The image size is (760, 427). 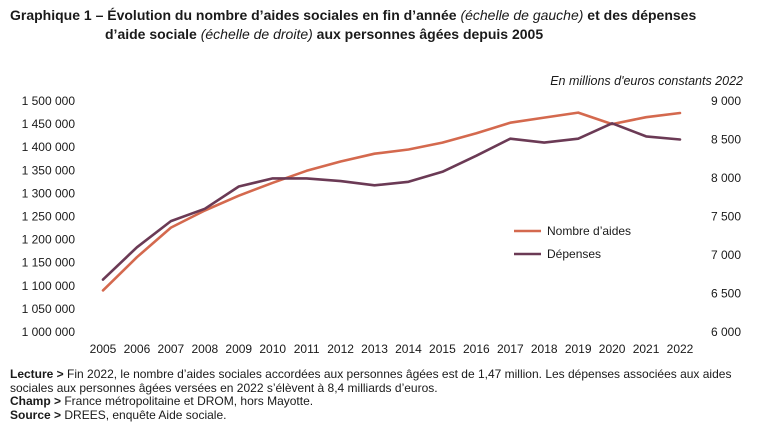 I want to click on left-axis-tick-label: 1 000 000, so click(x=49, y=332).